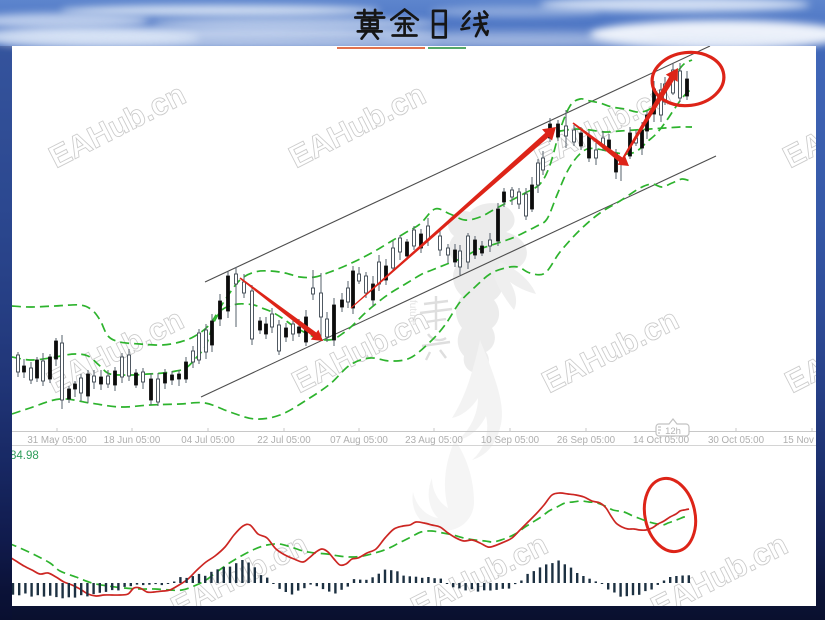  What do you see at coordinates (661, 440) in the screenshot?
I see `svg-text: 14 Oct 05:00` at bounding box center [661, 440].